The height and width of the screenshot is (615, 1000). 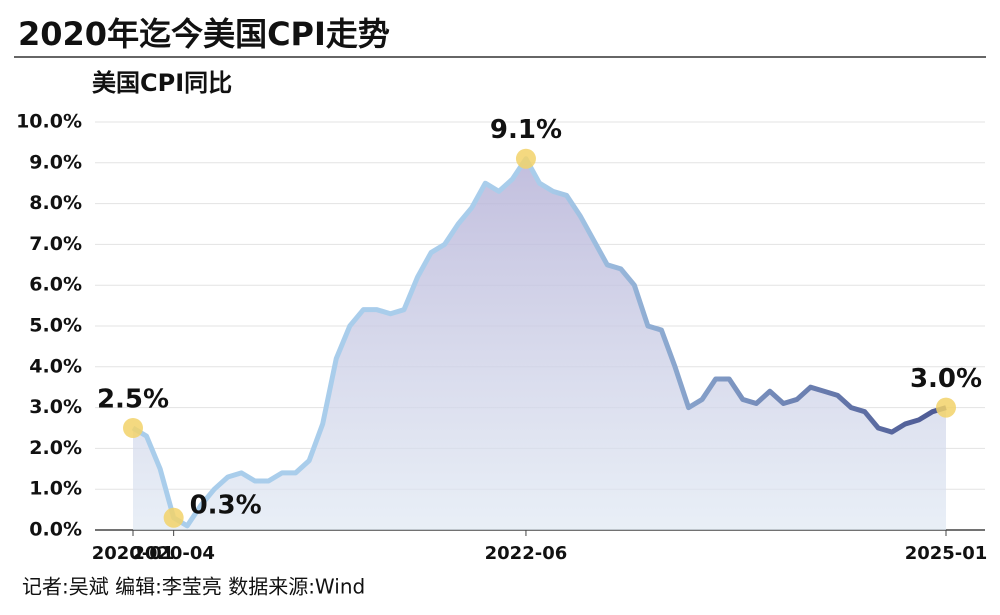 What do you see at coordinates (55, 162) in the screenshot?
I see `y-tick-label: 9.0%` at bounding box center [55, 162].